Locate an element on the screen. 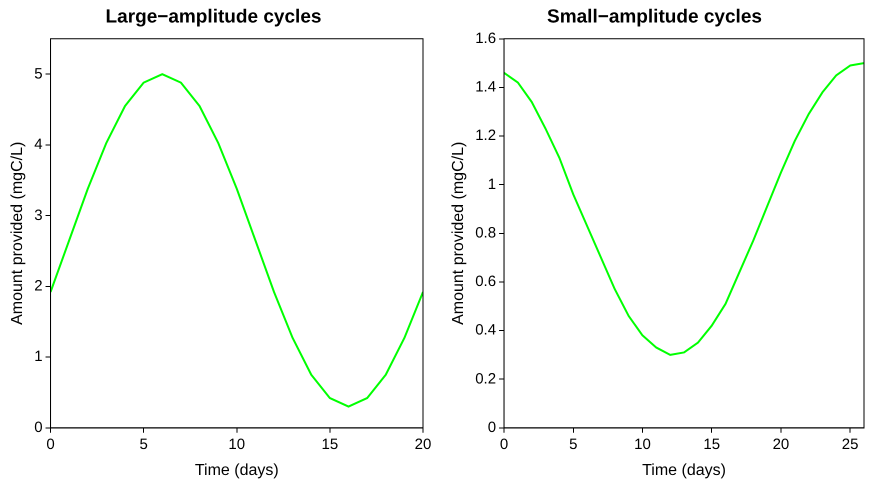 This screenshot has height=488, width=883. y-tick-label: 1.6 is located at coordinates (485, 38).